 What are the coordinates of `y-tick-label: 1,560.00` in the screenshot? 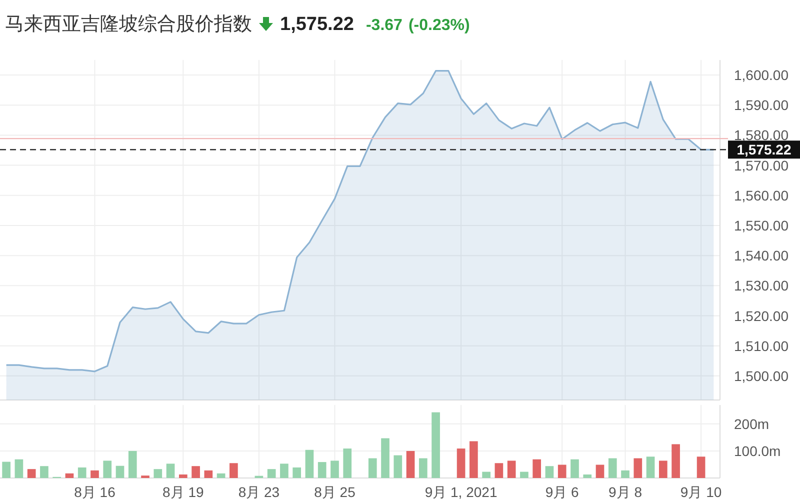 It's located at (761, 195).